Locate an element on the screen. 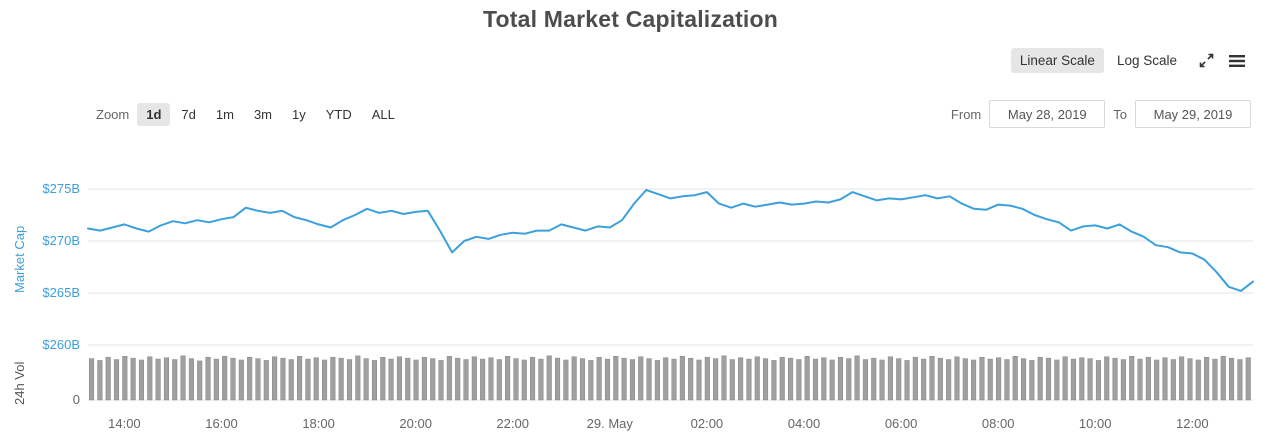 This screenshot has height=448, width=1261. zoom-button-7d: 7d is located at coordinates (188, 114).